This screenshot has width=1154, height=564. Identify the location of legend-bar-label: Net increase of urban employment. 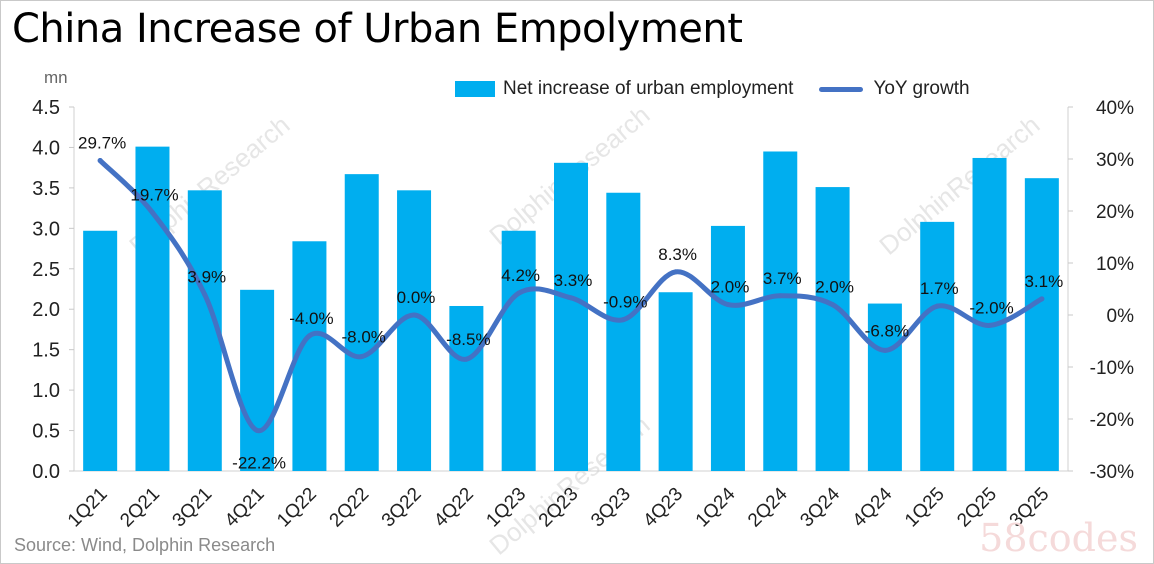
(648, 88).